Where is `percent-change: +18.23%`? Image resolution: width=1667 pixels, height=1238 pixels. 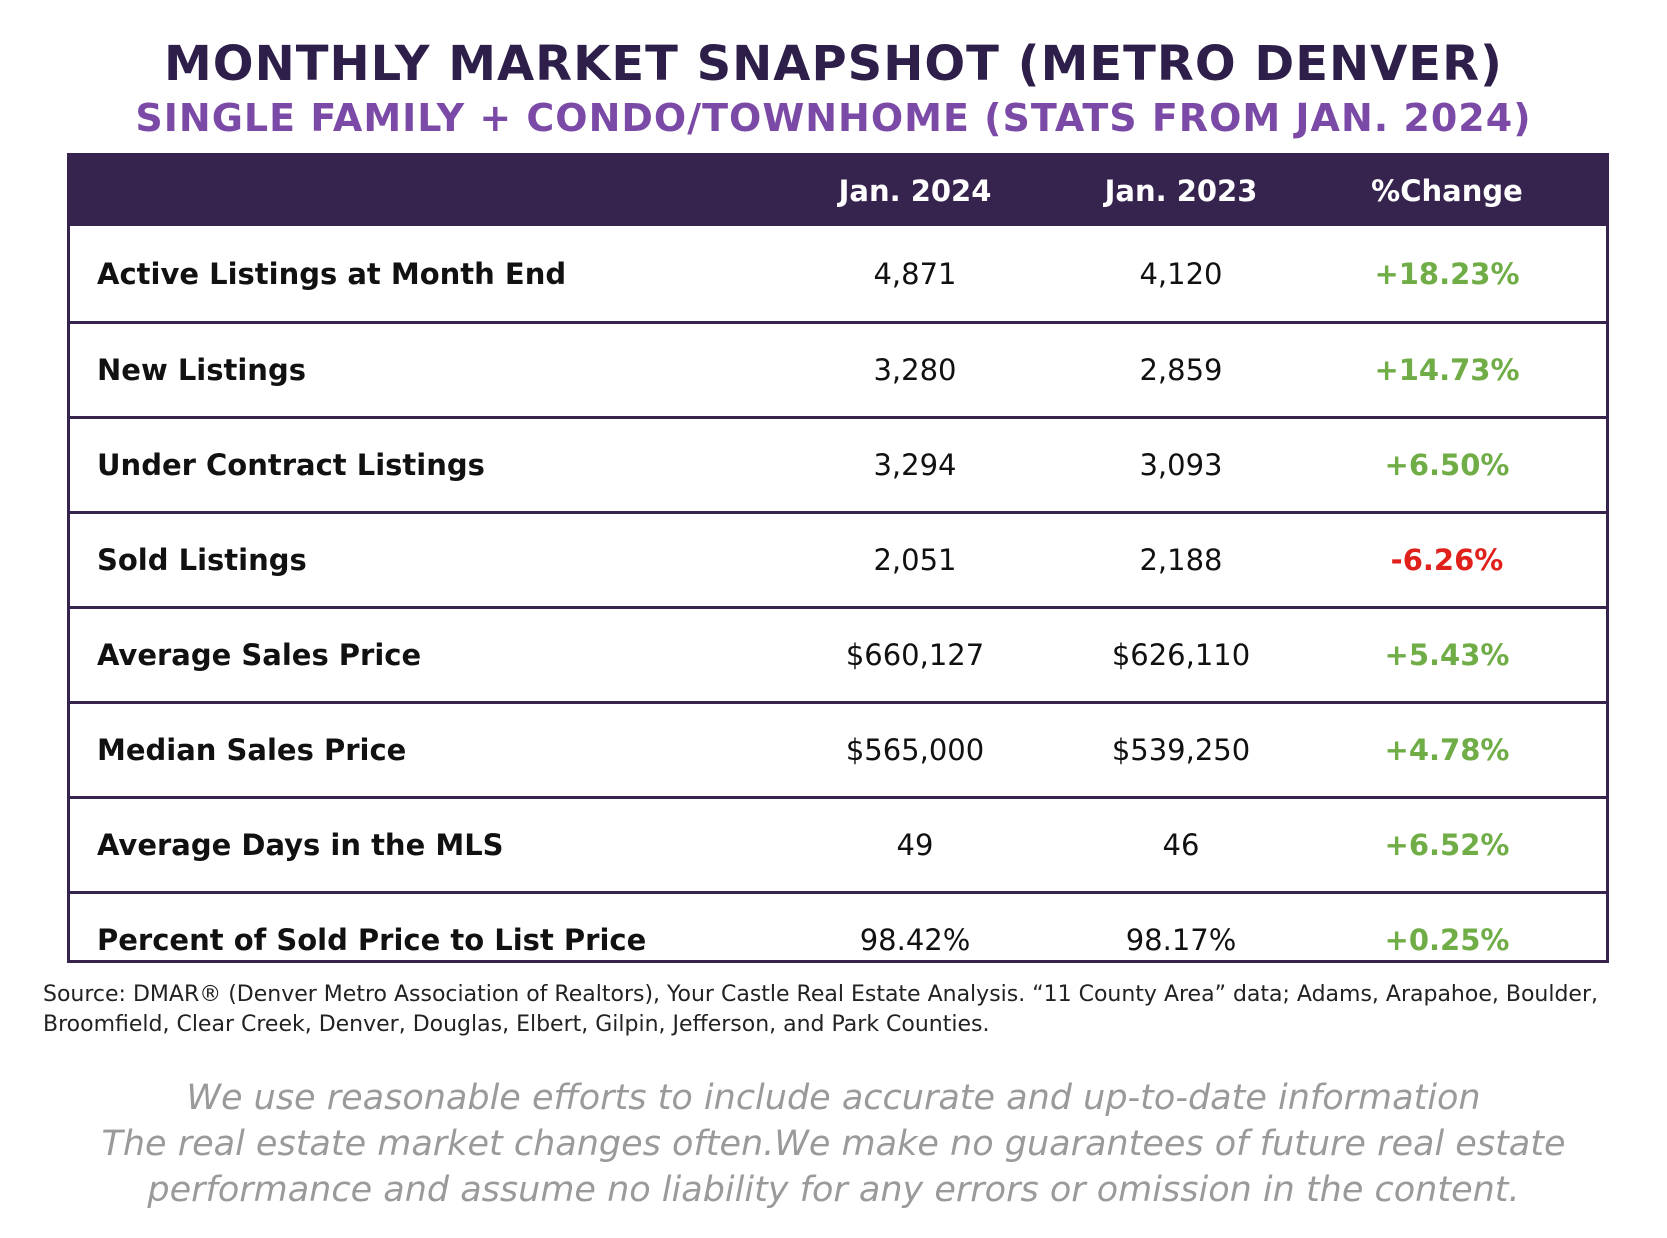
percent-change: +18.23% is located at coordinates (1447, 273).